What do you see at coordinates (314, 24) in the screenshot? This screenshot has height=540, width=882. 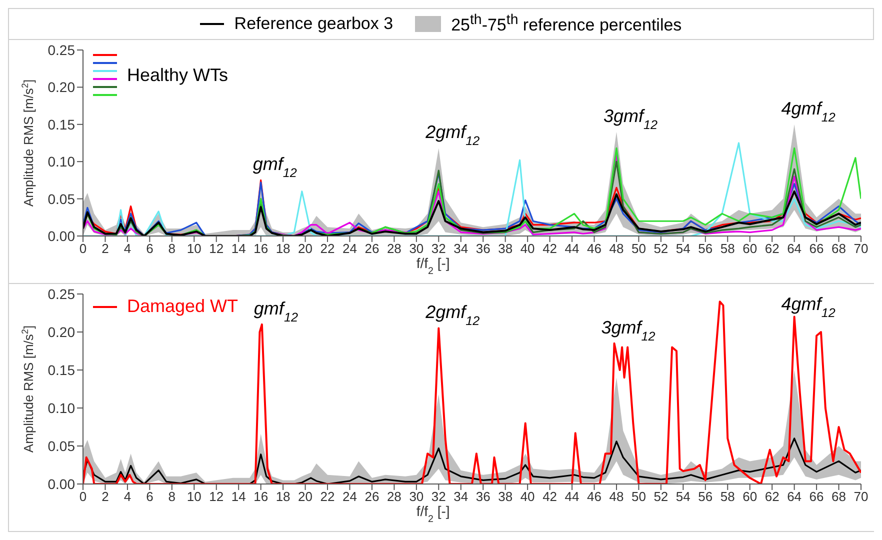 I see `legend-label: Reference gearbox 3` at bounding box center [314, 24].